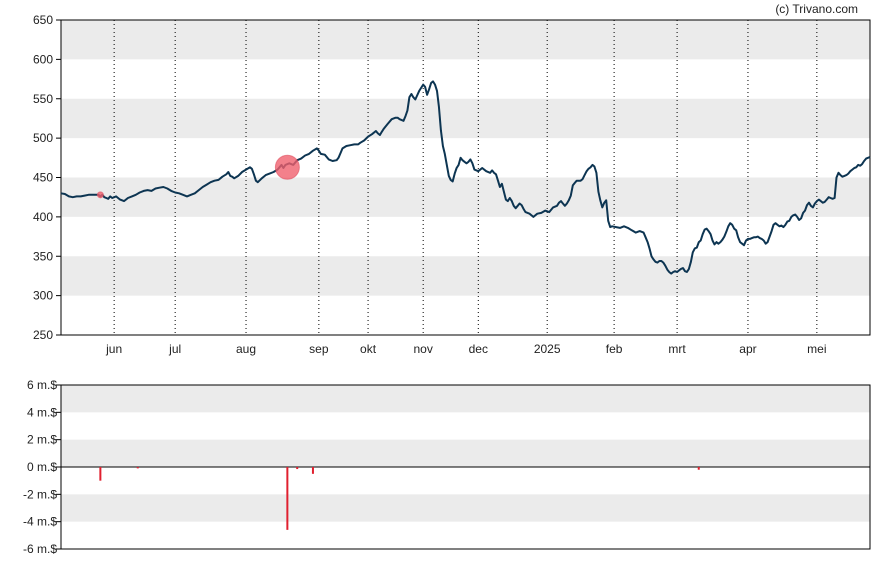 The height and width of the screenshot is (570, 888). What do you see at coordinates (174, 349) in the screenshot?
I see `x-tick-label: jul` at bounding box center [174, 349].